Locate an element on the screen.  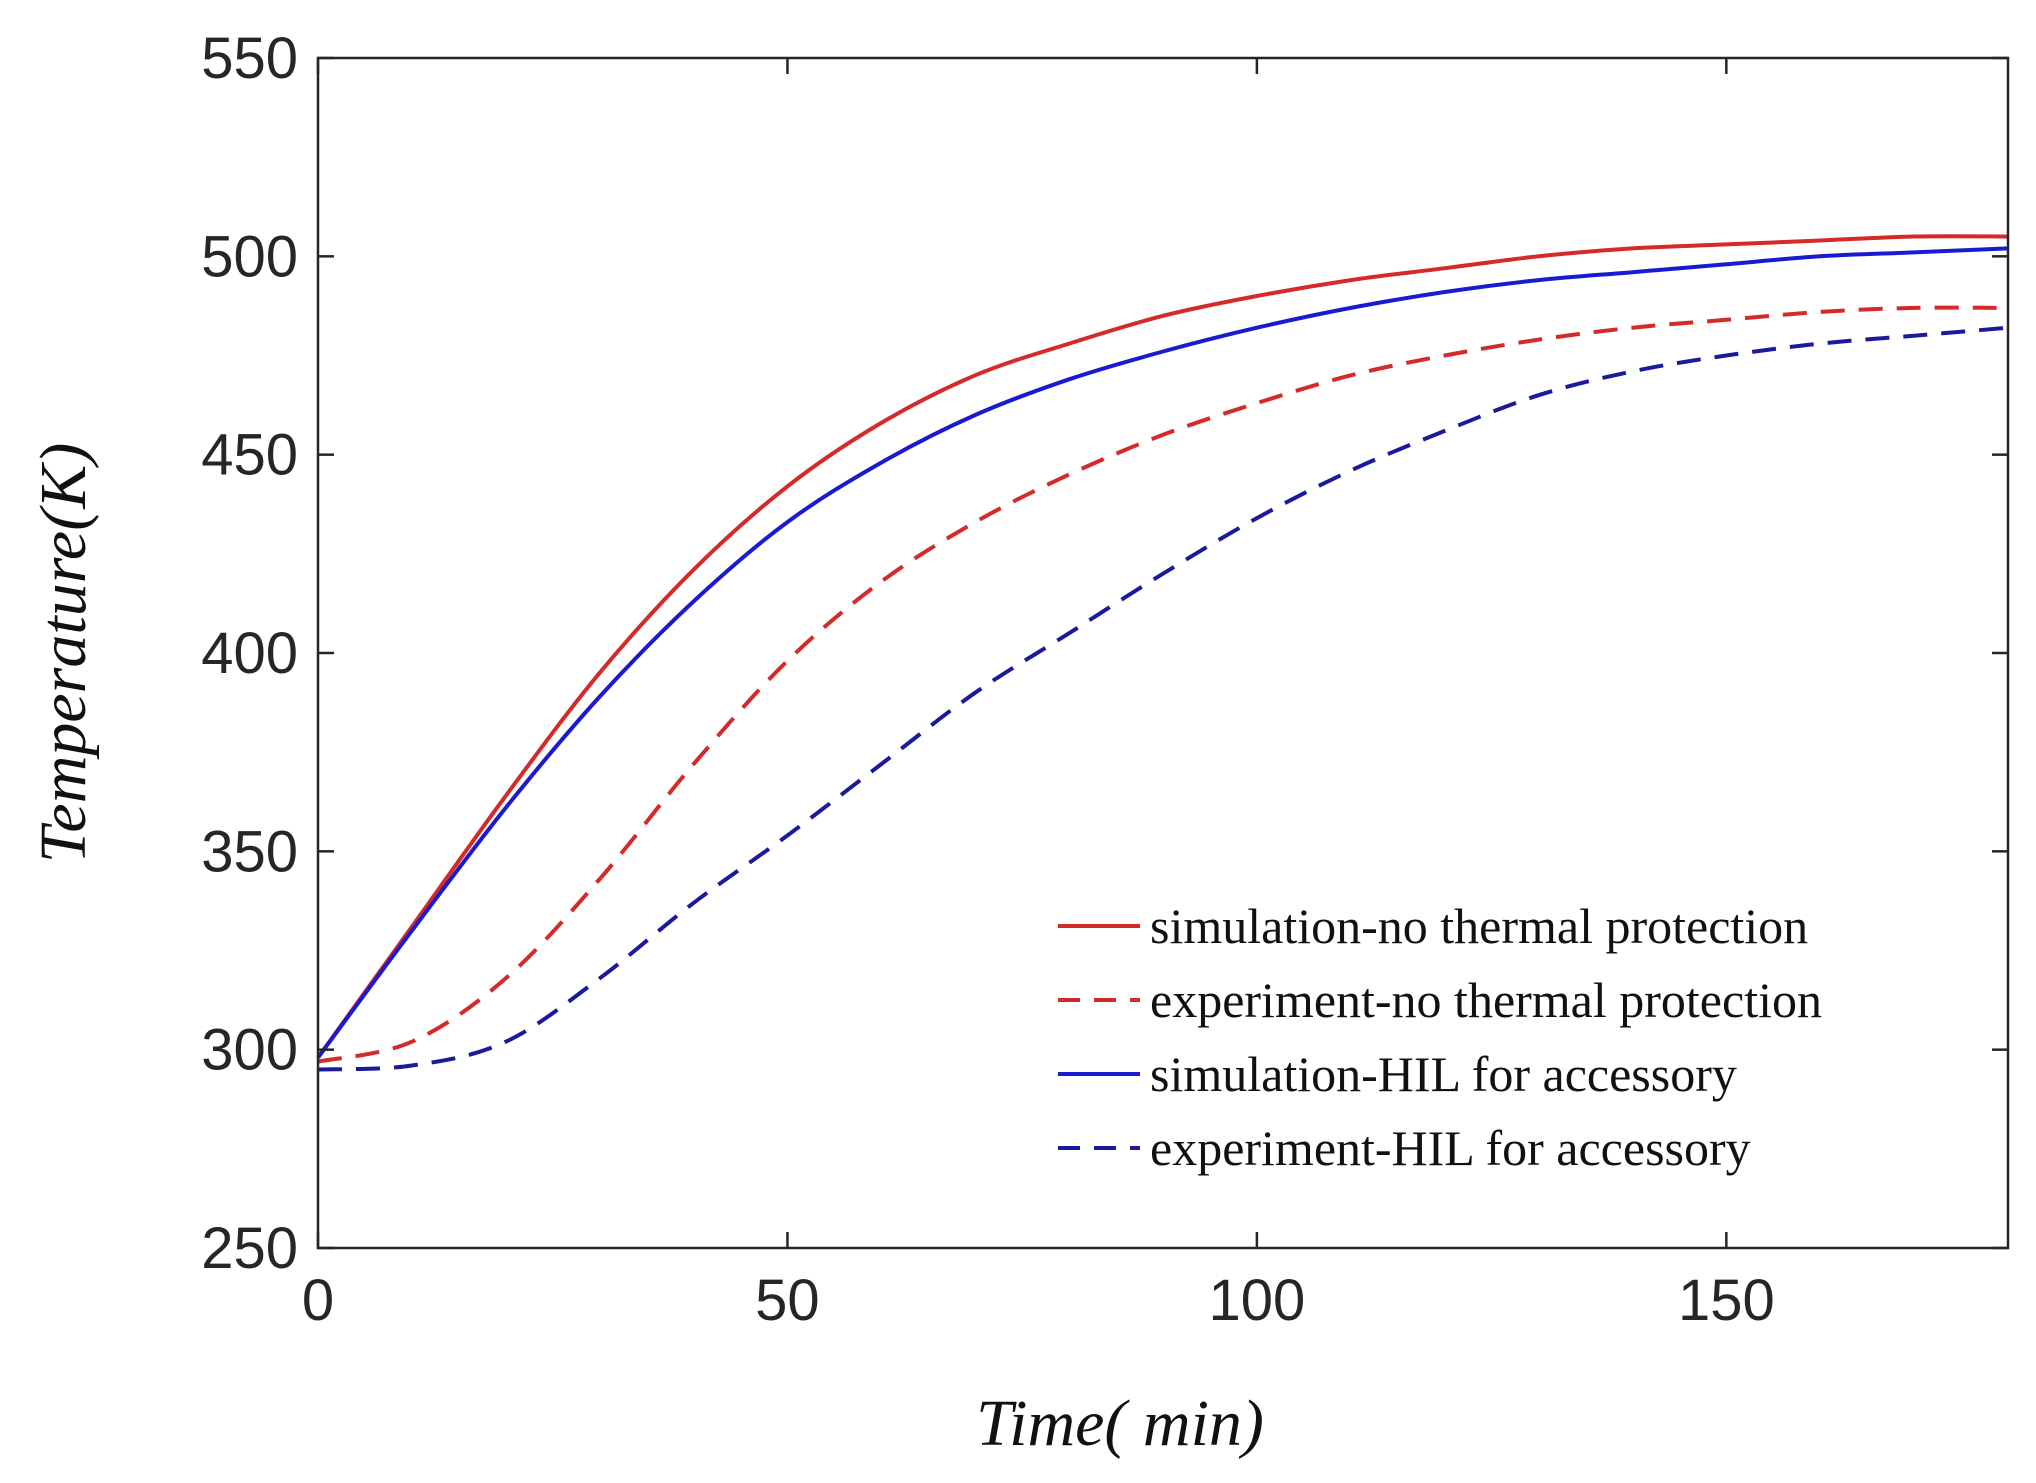
y-tick-label: 300 is located at coordinates (249, 1050).